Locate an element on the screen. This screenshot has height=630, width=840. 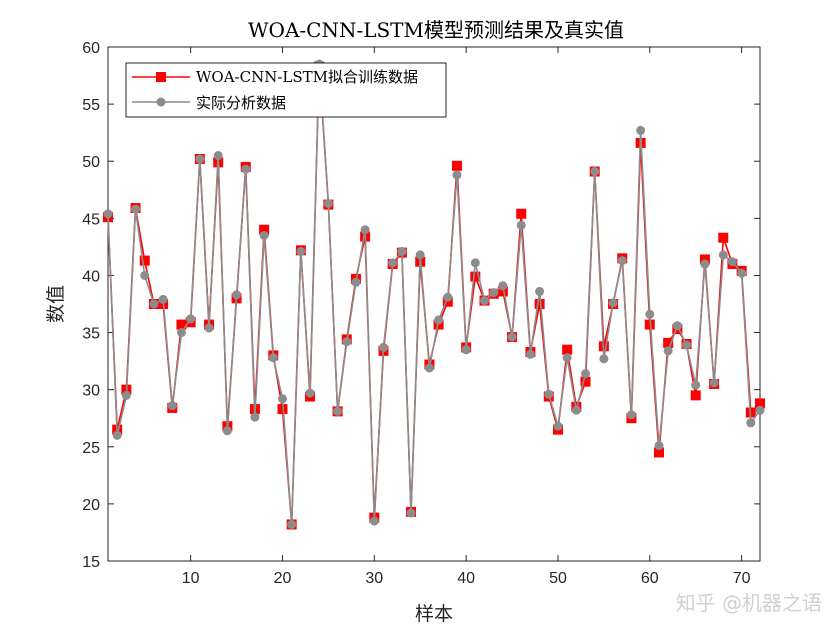
watermark: 知乎 @机器之语 is located at coordinates (748, 603).